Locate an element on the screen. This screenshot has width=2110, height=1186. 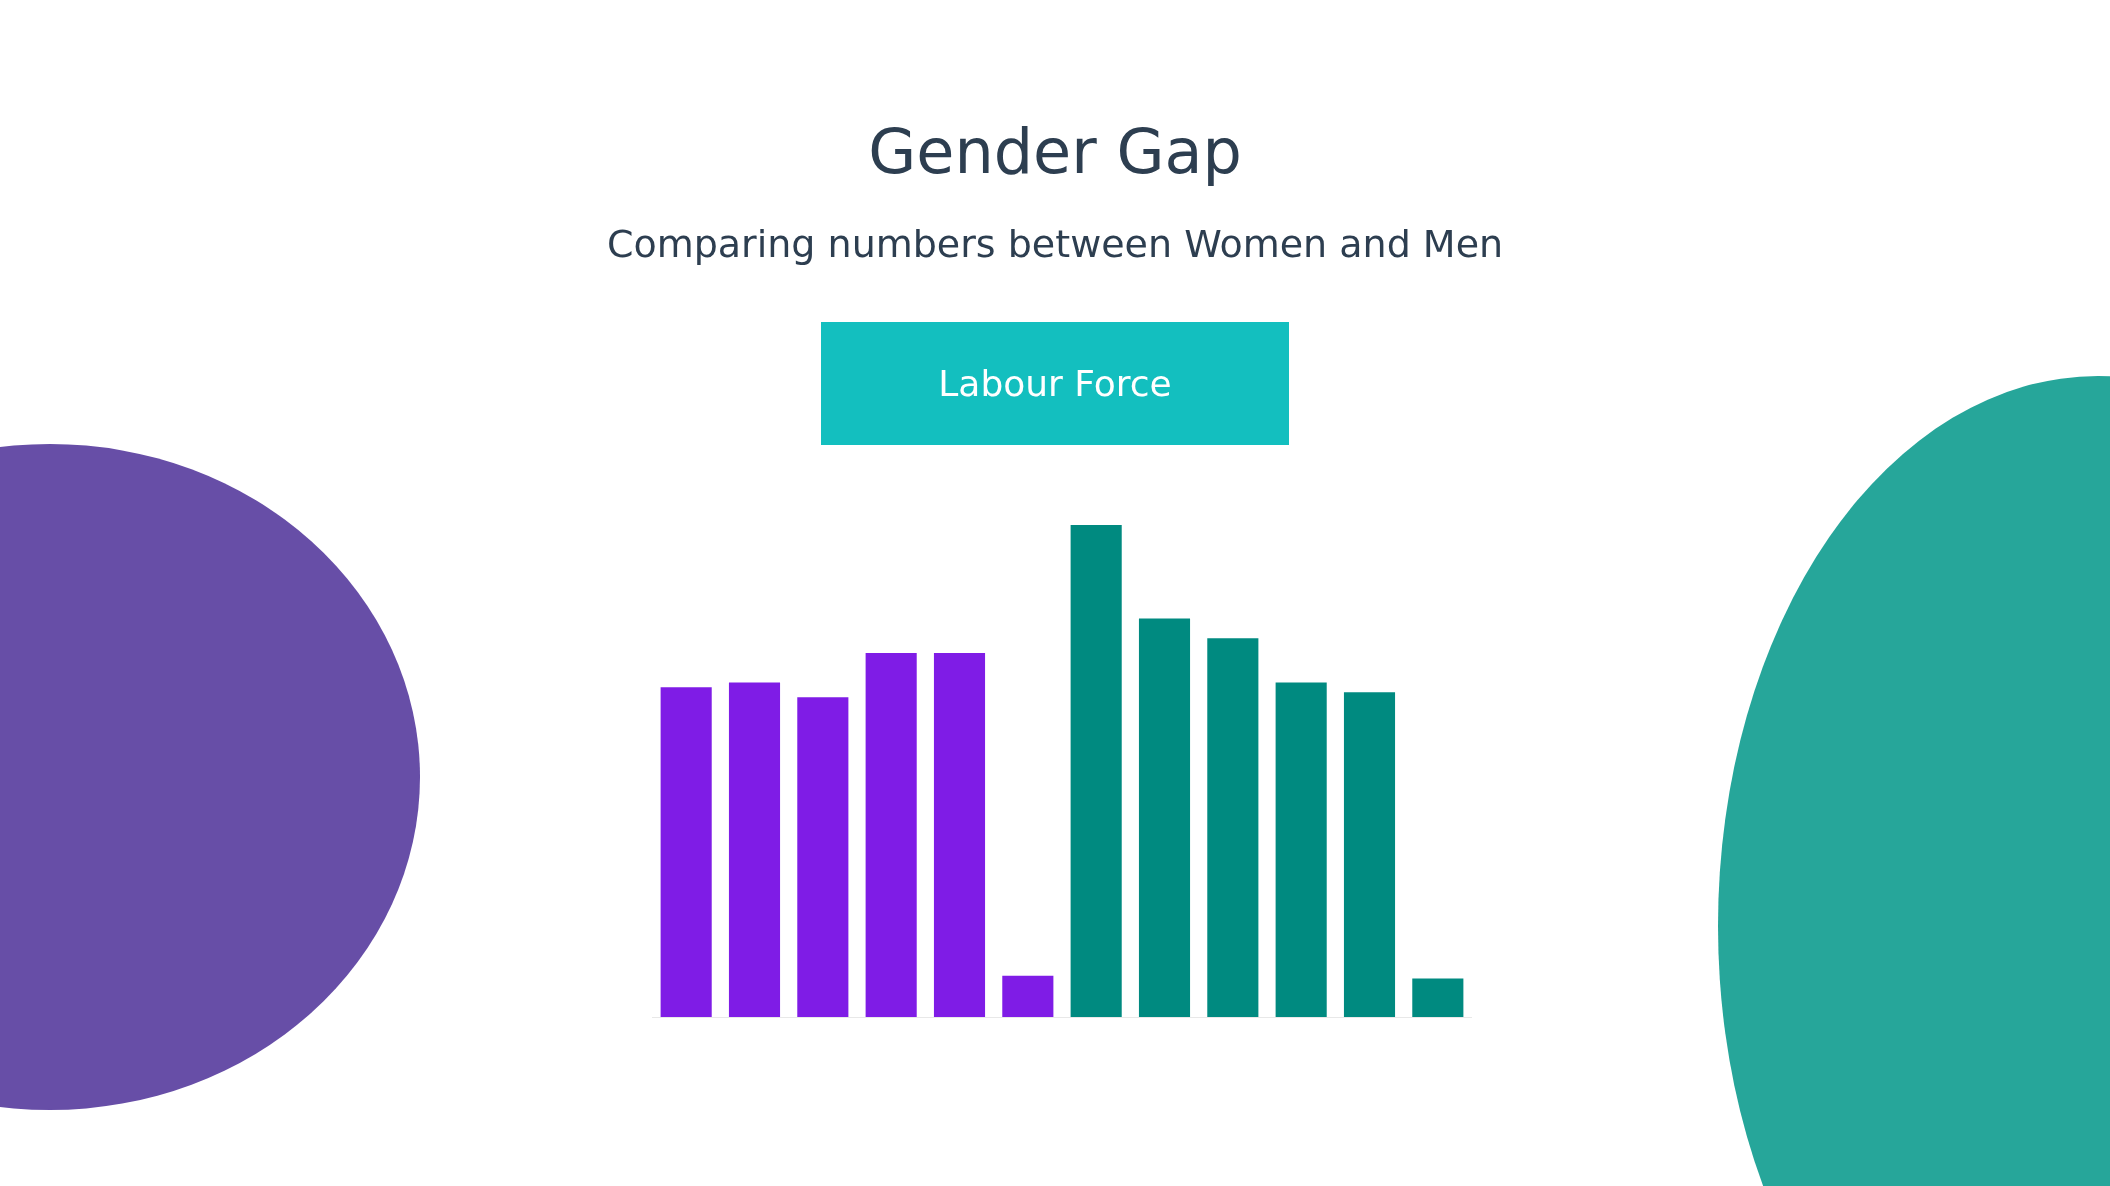
chart-title: Gender Gap is located at coordinates (1055, 151).